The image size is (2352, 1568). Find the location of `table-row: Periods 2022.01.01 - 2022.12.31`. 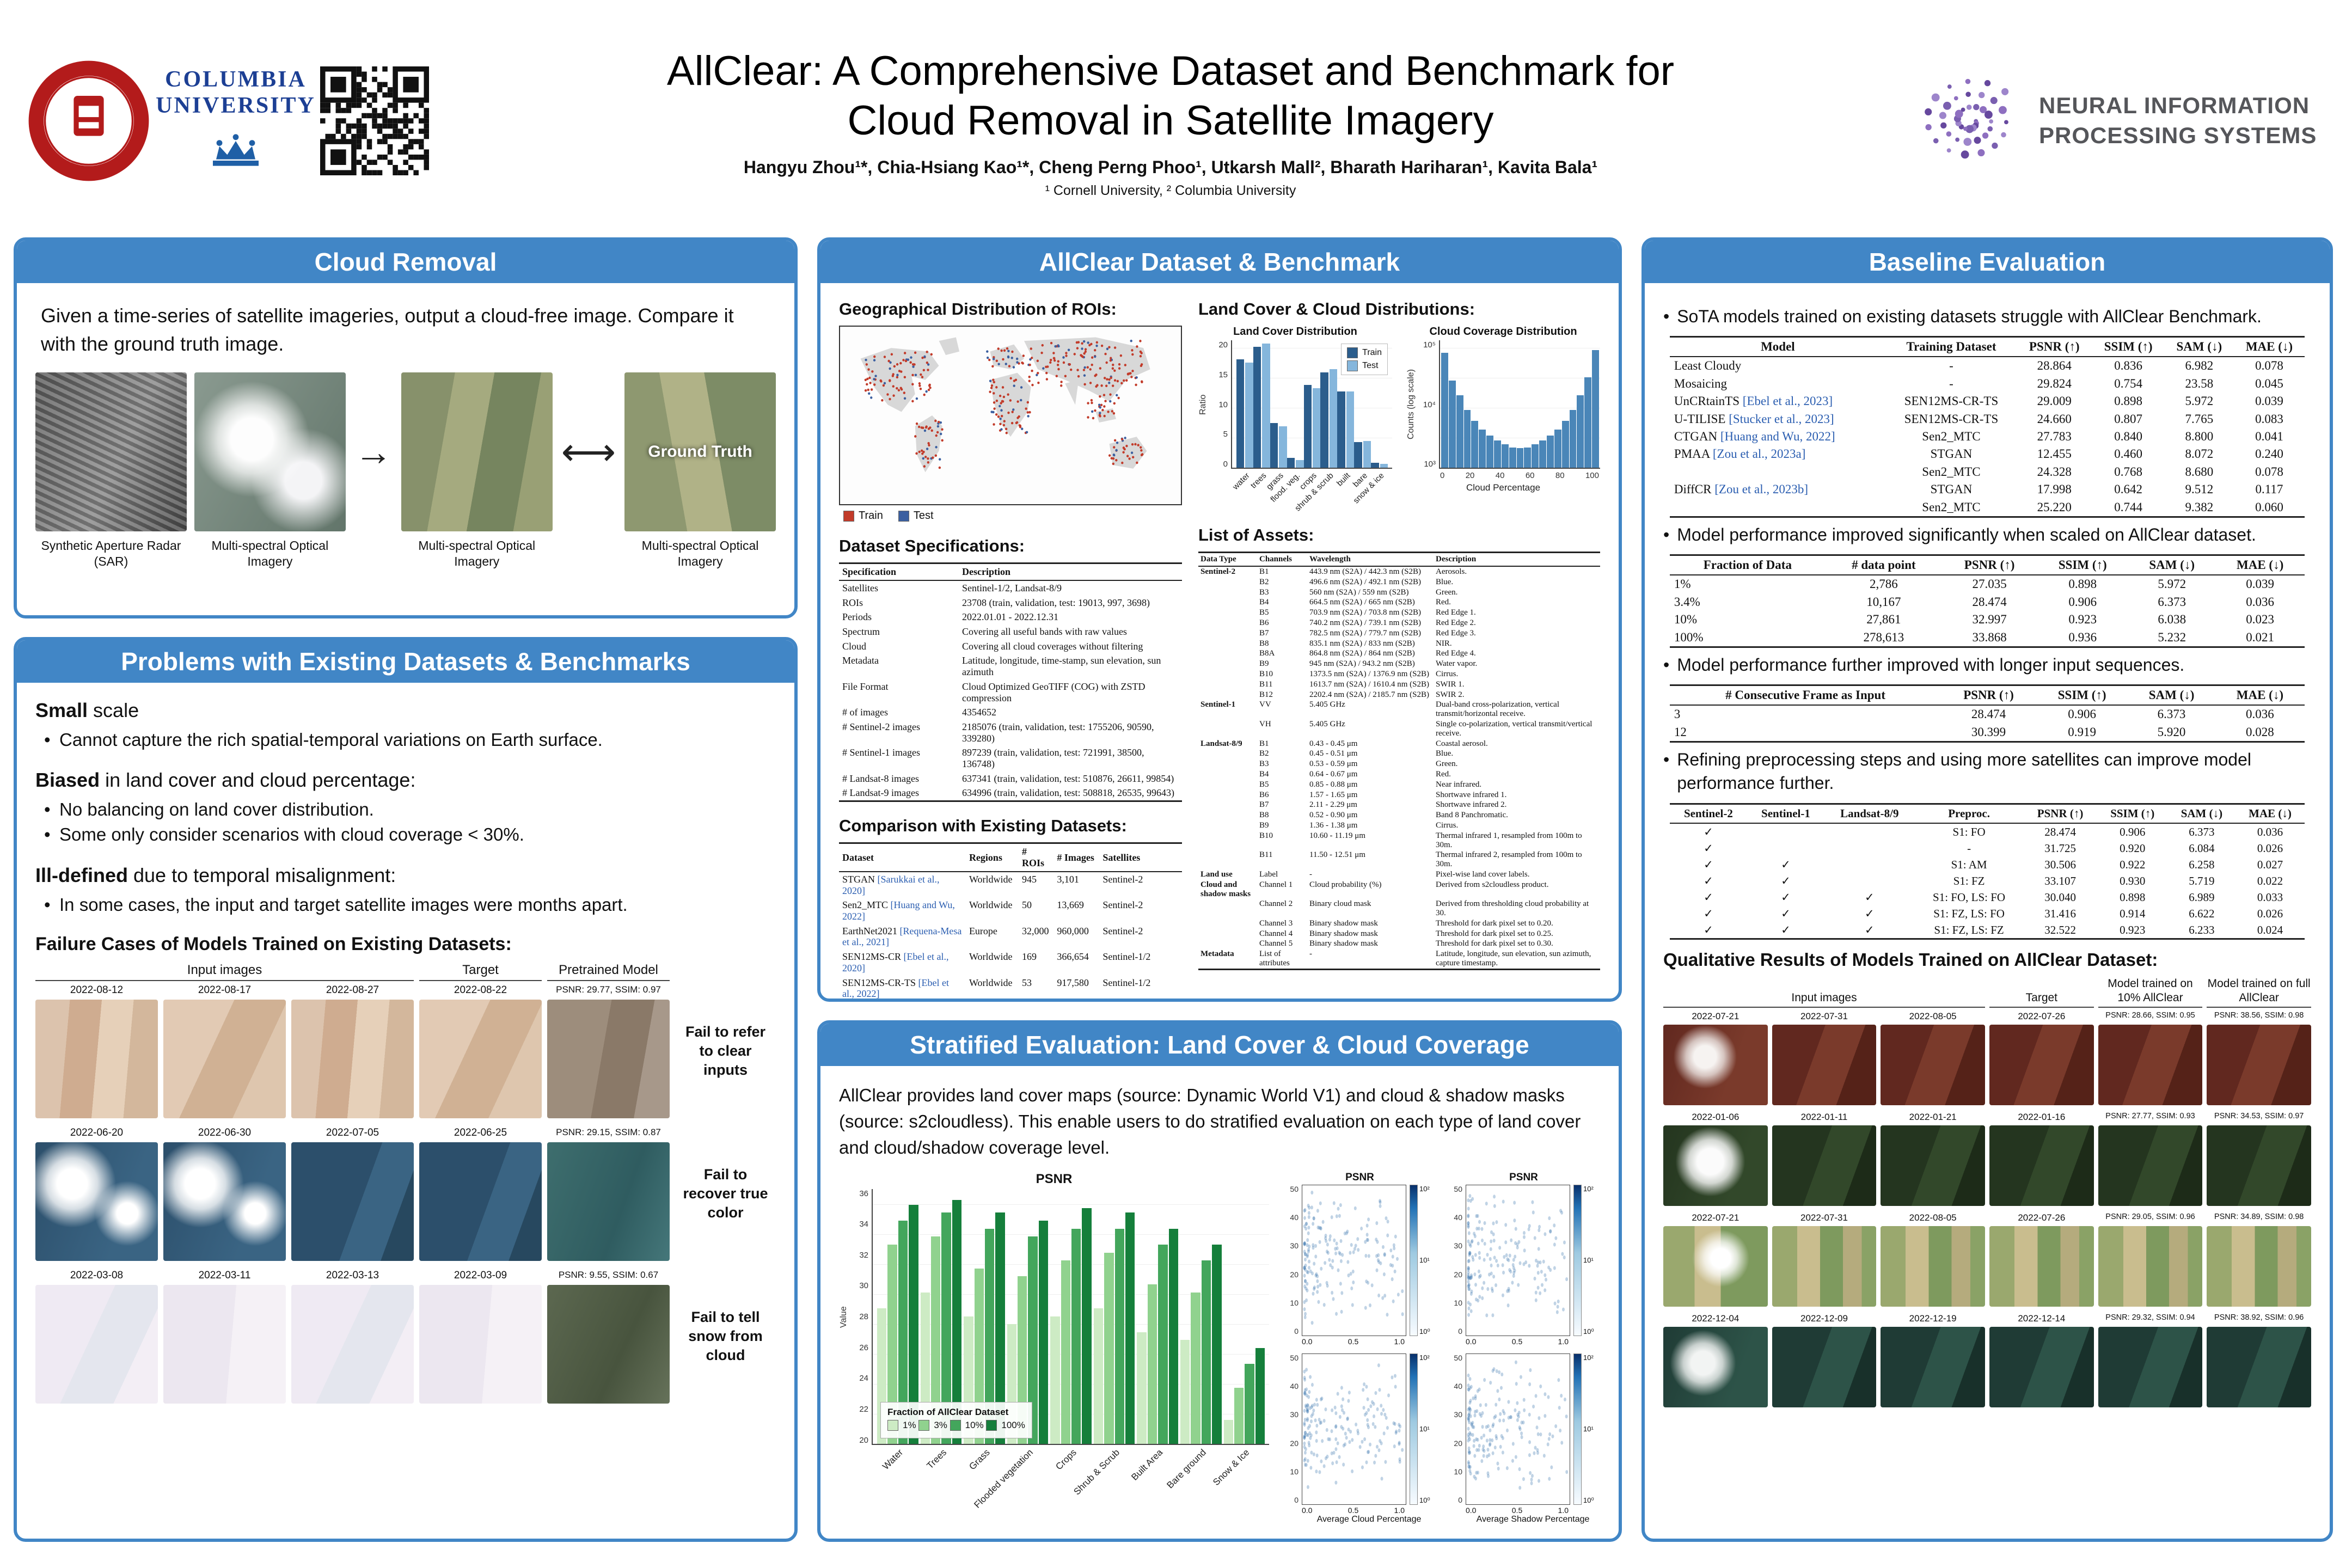

table-row: Periods 2022.01.01 - 2022.12.31 is located at coordinates (1010, 617).